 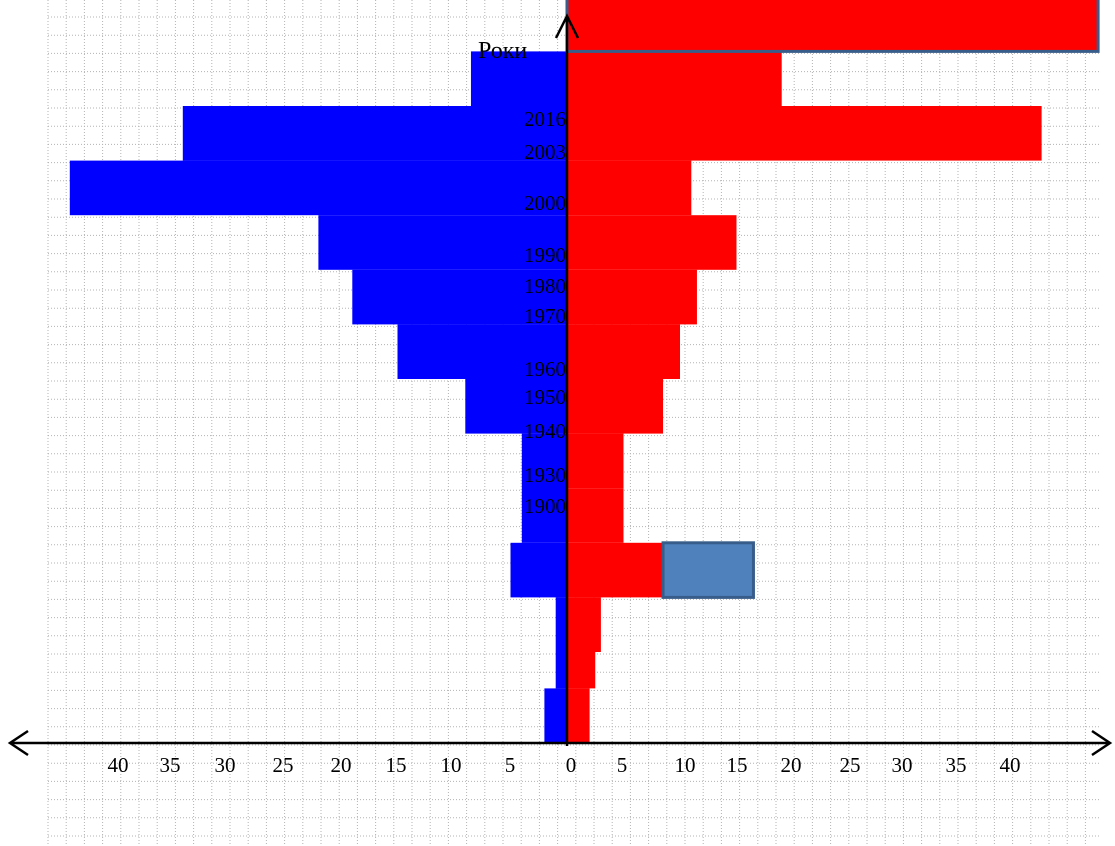 I want to click on year-label: 1950, so click(x=545, y=397).